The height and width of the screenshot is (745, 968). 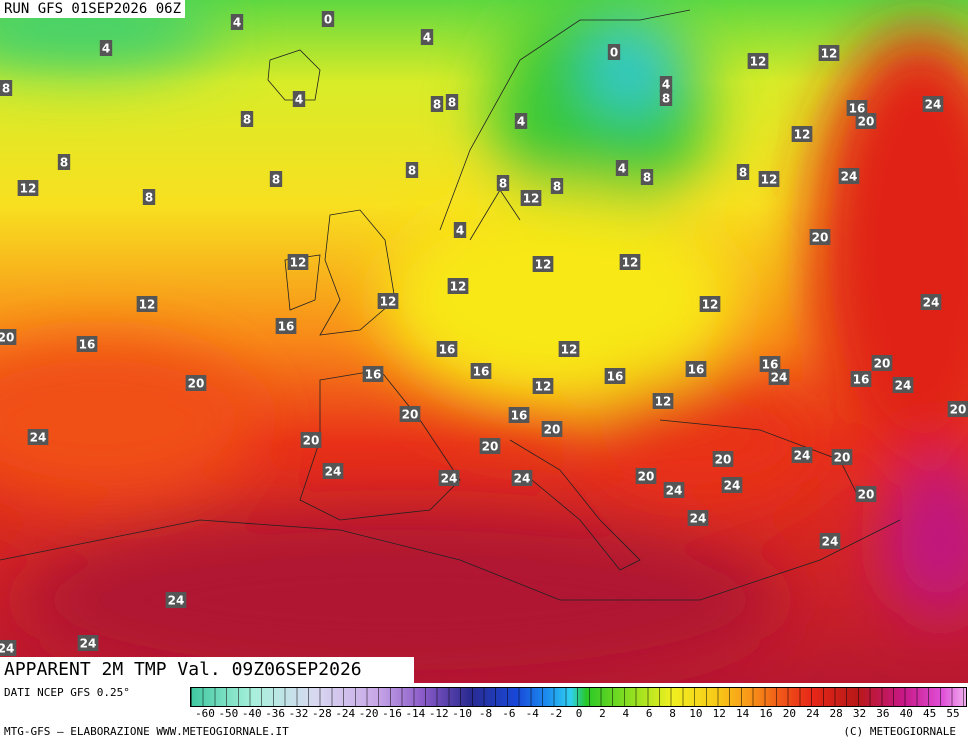 I want to click on colorbar-label: 45, so click(x=930, y=713).